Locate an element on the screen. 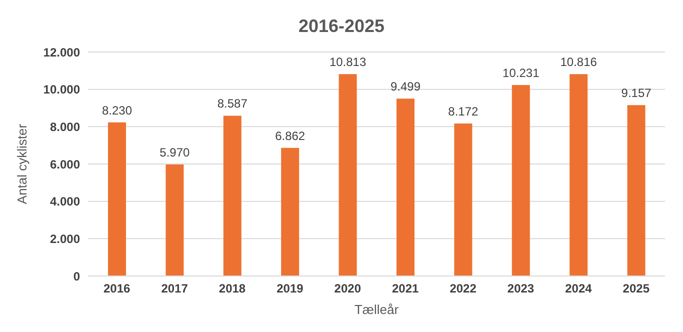 This screenshot has width=683, height=332. x-tick-label: 2018 is located at coordinates (232, 289).